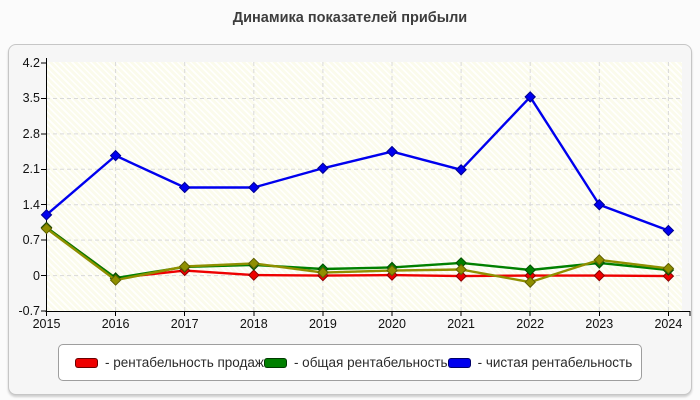 The width and height of the screenshot is (700, 400). Describe the element at coordinates (31, 204) in the screenshot. I see `y-axis-tick-label: 1.4` at that location.